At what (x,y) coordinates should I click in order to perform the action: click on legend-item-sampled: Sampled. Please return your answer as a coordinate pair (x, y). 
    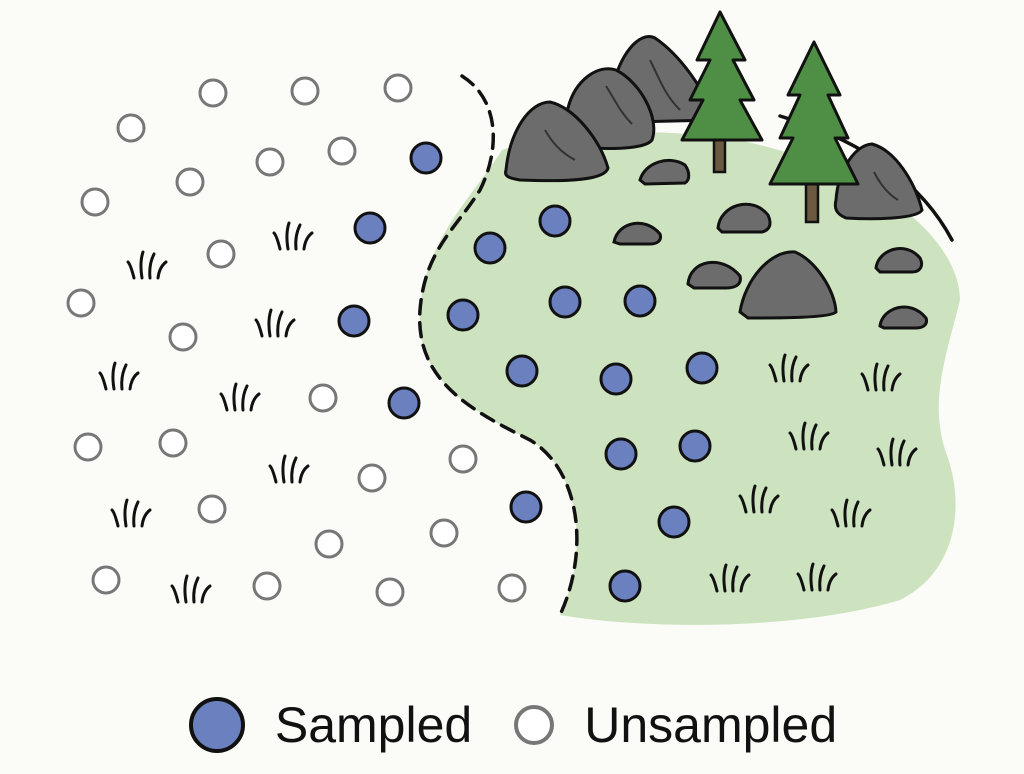
    Looking at the image, I should click on (329, 725).